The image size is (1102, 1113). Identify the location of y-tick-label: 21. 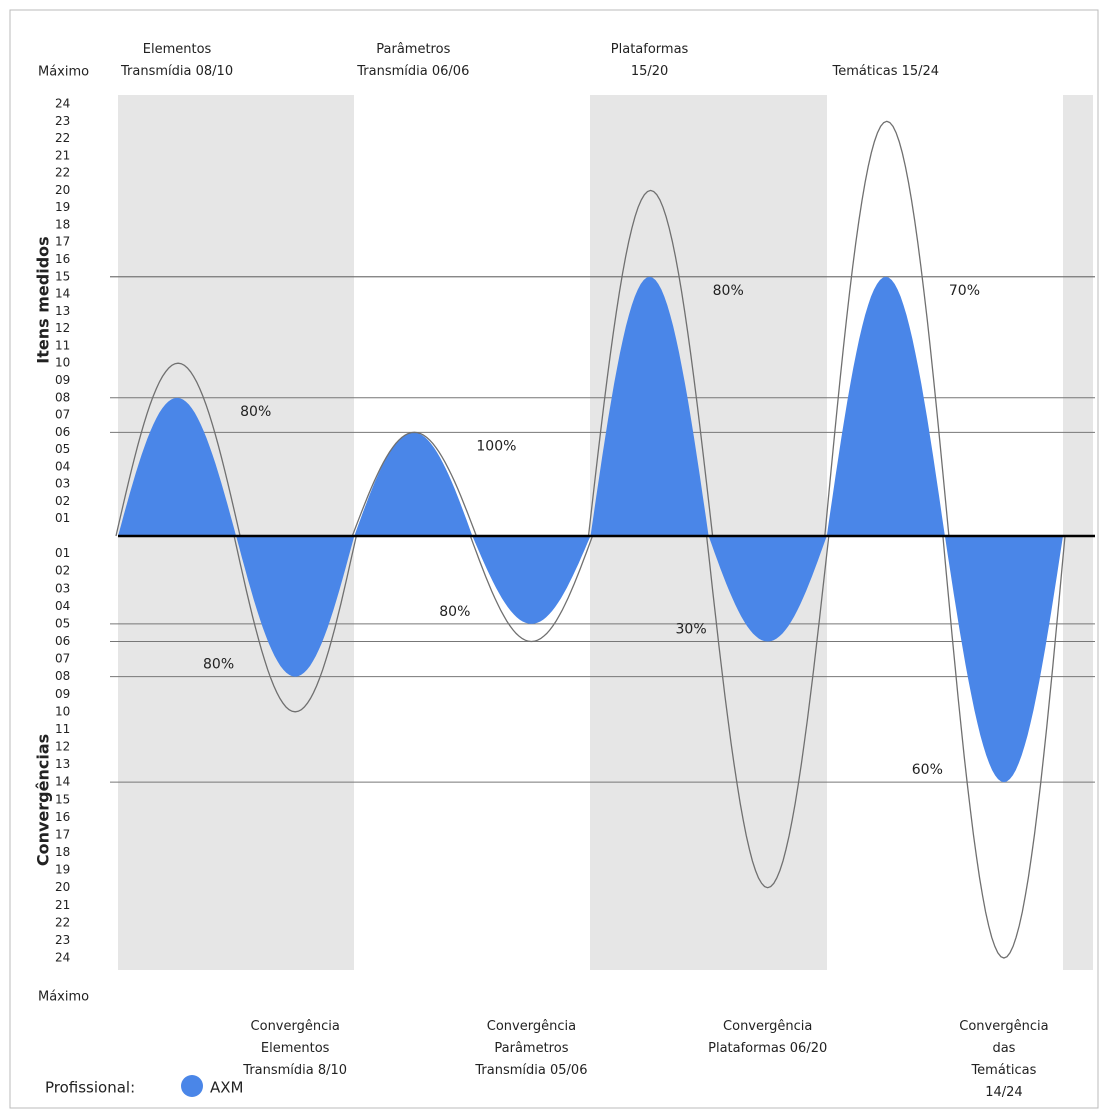
(62, 155).